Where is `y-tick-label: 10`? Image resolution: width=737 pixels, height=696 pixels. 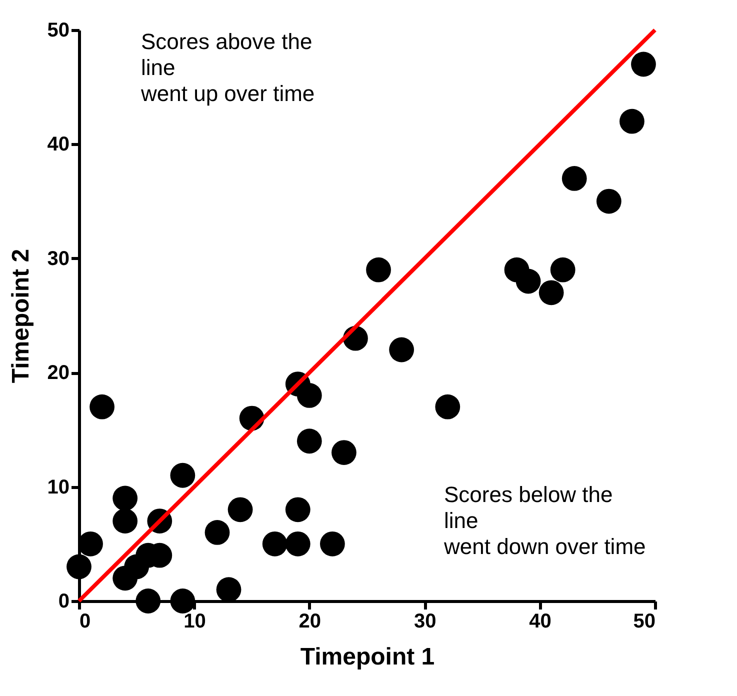 y-tick-label: 10 is located at coordinates (58, 487).